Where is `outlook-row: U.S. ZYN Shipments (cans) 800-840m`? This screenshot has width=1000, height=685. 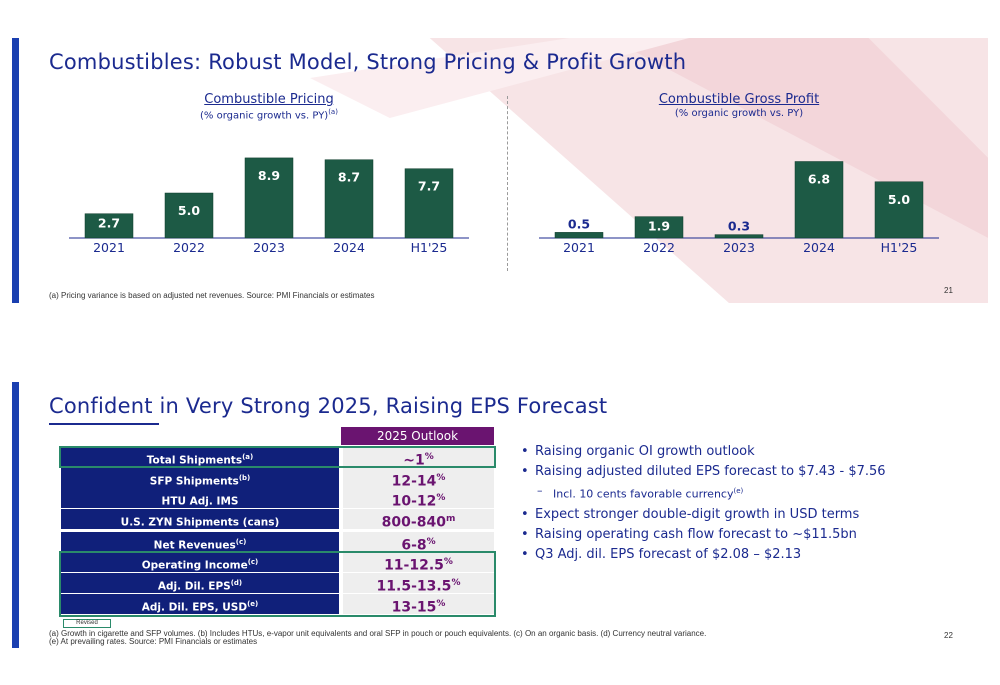
outlook-row: U.S. ZYN Shipments (cans) 800-840m is located at coordinates (276, 520).